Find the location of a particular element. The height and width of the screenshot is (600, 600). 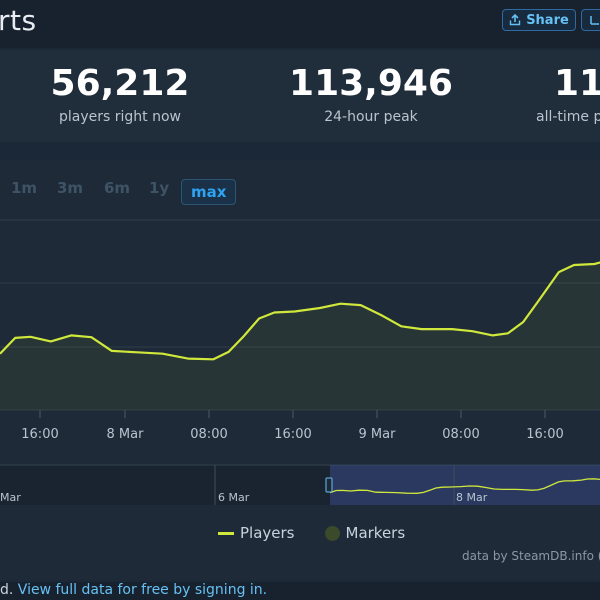

data-credit: data by SteamDB.info (po is located at coordinates (531, 556).